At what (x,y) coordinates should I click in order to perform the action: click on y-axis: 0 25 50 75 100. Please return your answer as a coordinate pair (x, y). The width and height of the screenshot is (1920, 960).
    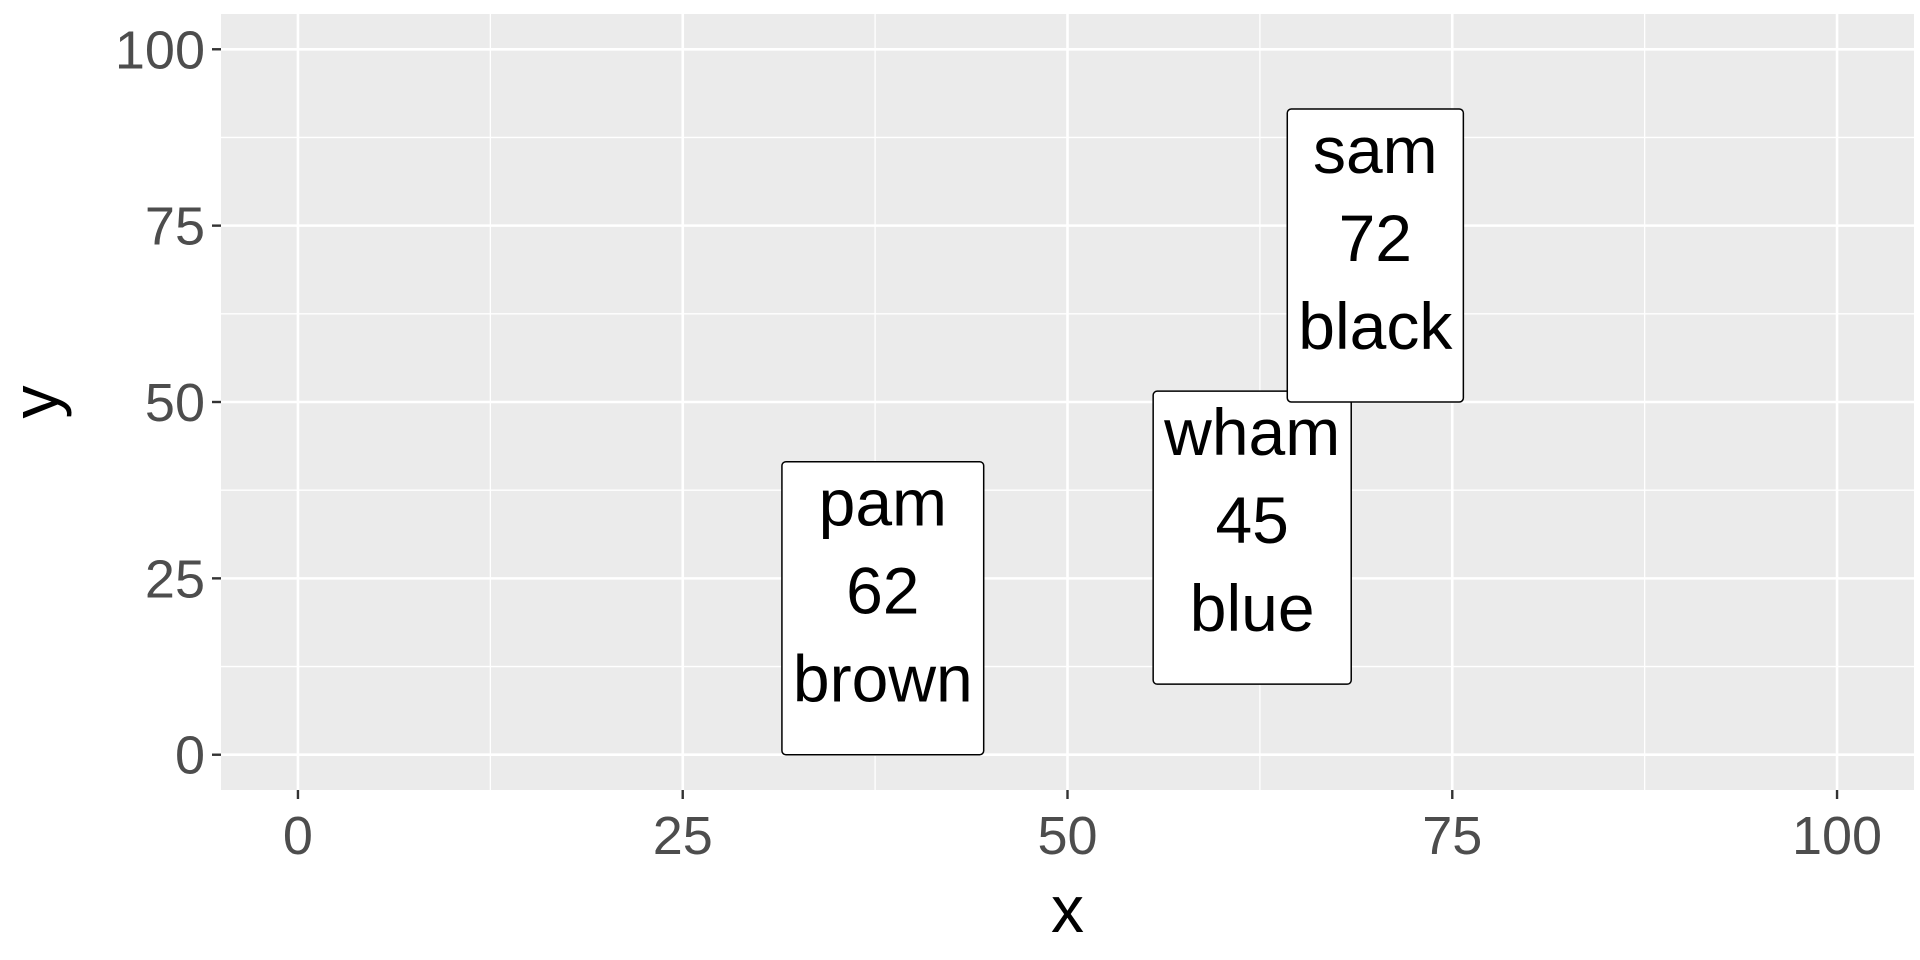
    Looking at the image, I should click on (168, 403).